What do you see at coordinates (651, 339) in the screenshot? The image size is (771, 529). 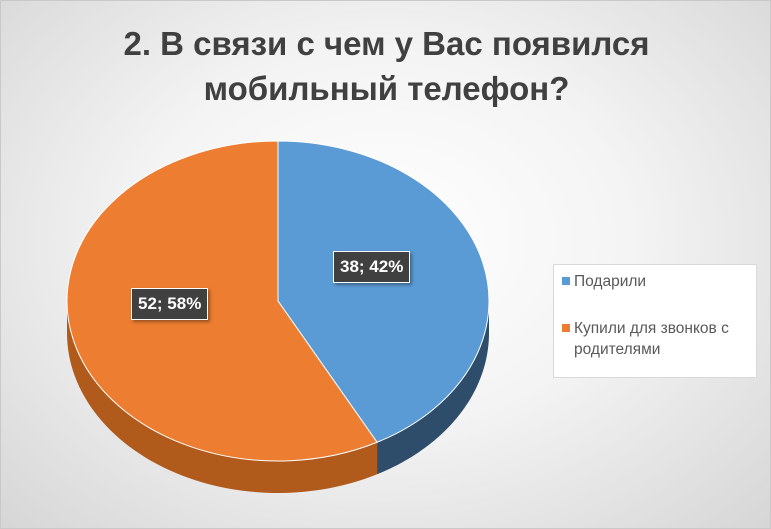 I see `legend-label-kupili: Купили для звонков с родителями` at bounding box center [651, 339].